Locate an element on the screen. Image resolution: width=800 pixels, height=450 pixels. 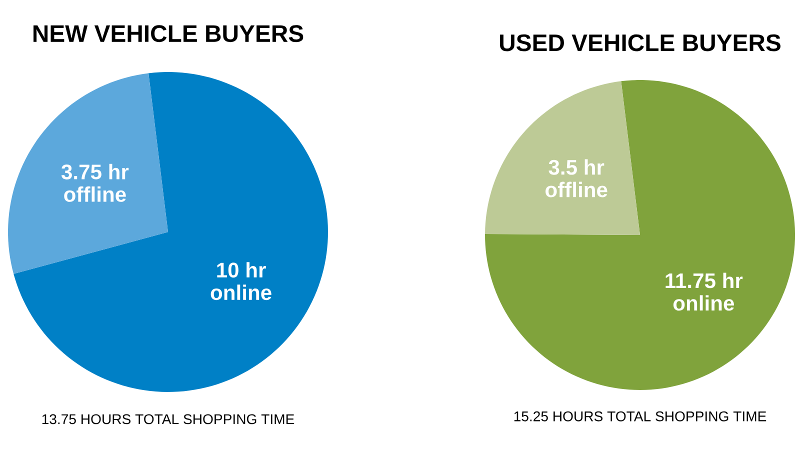
chart-title: USED VEHICLE BUYERS is located at coordinates (640, 43).